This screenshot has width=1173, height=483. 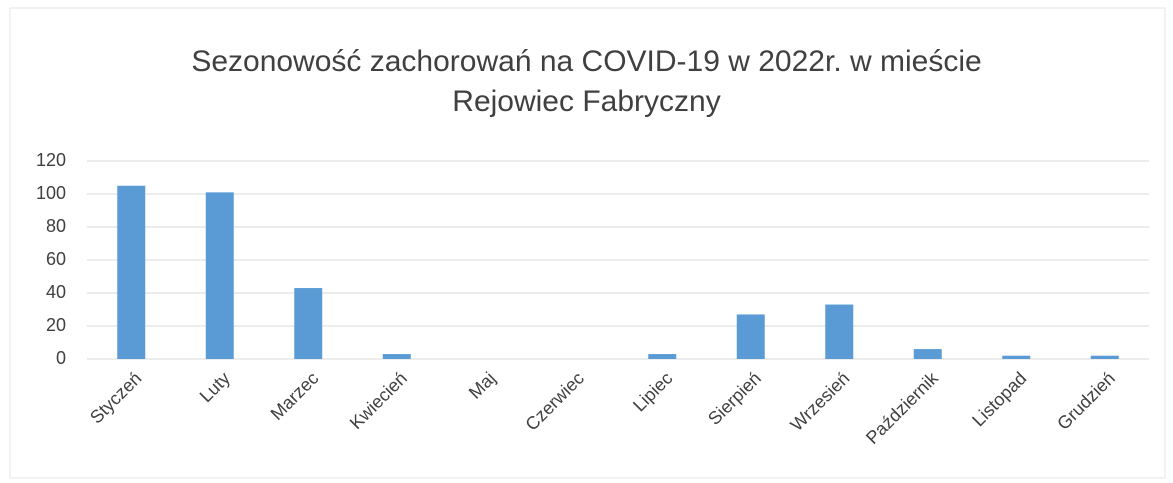 What do you see at coordinates (1086, 401) in the screenshot?
I see `x-tick-label: Grudzień` at bounding box center [1086, 401].